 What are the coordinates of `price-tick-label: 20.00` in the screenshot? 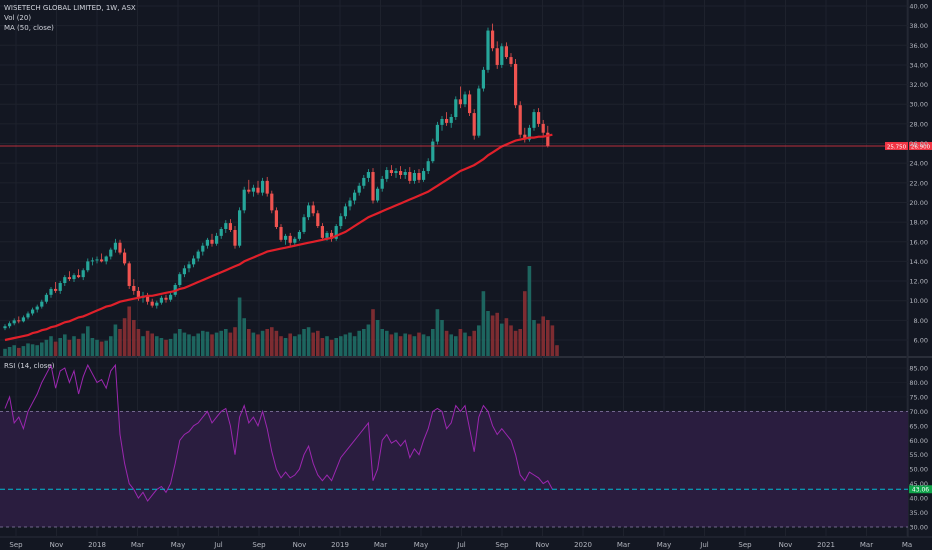 It's located at (918, 203).